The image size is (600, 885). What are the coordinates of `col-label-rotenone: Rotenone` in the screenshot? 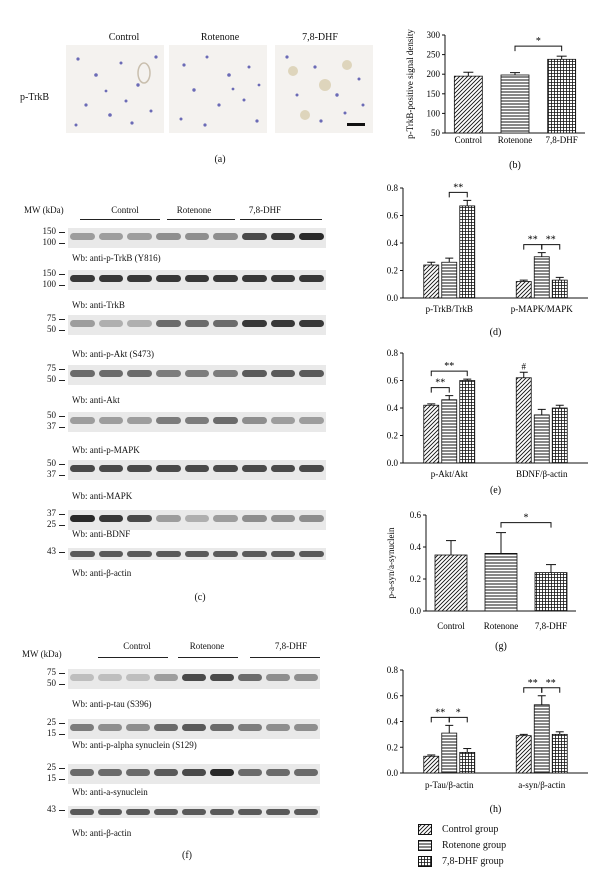 It's located at (220, 37).